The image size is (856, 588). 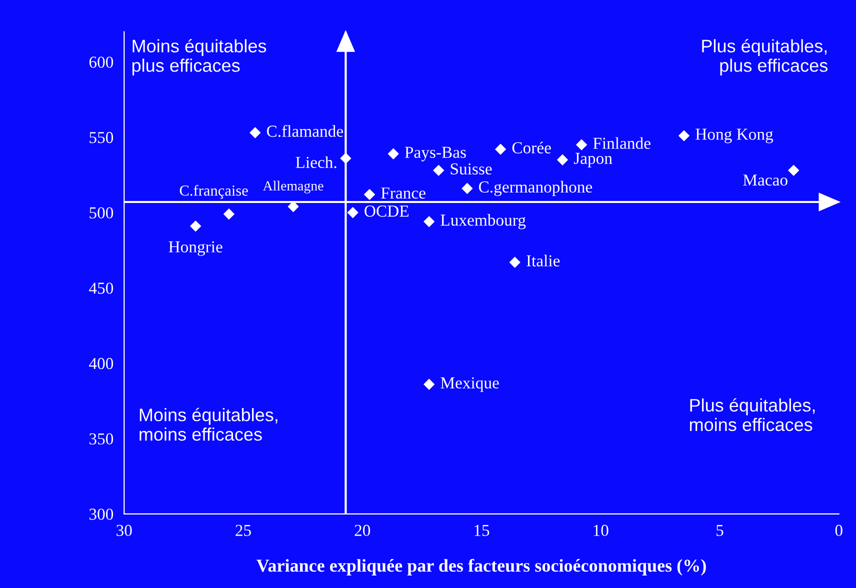 I want to click on annotation: Luxembourg, so click(x=483, y=222).